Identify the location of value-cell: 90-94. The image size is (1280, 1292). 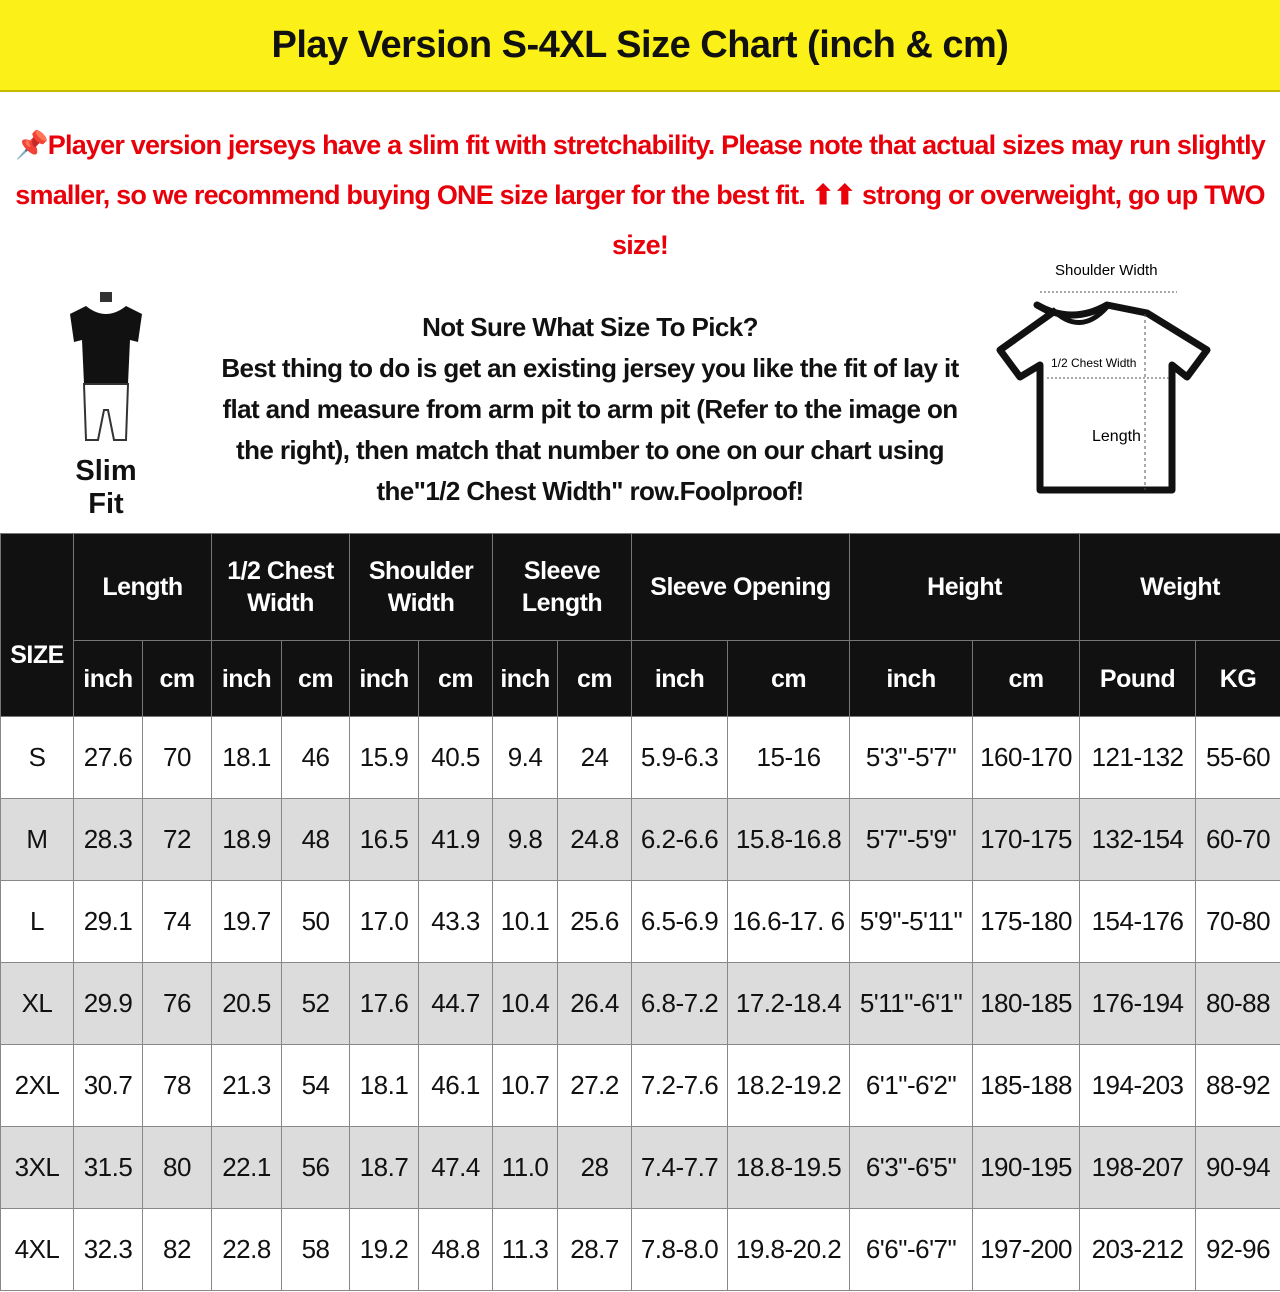
(1237, 1167).